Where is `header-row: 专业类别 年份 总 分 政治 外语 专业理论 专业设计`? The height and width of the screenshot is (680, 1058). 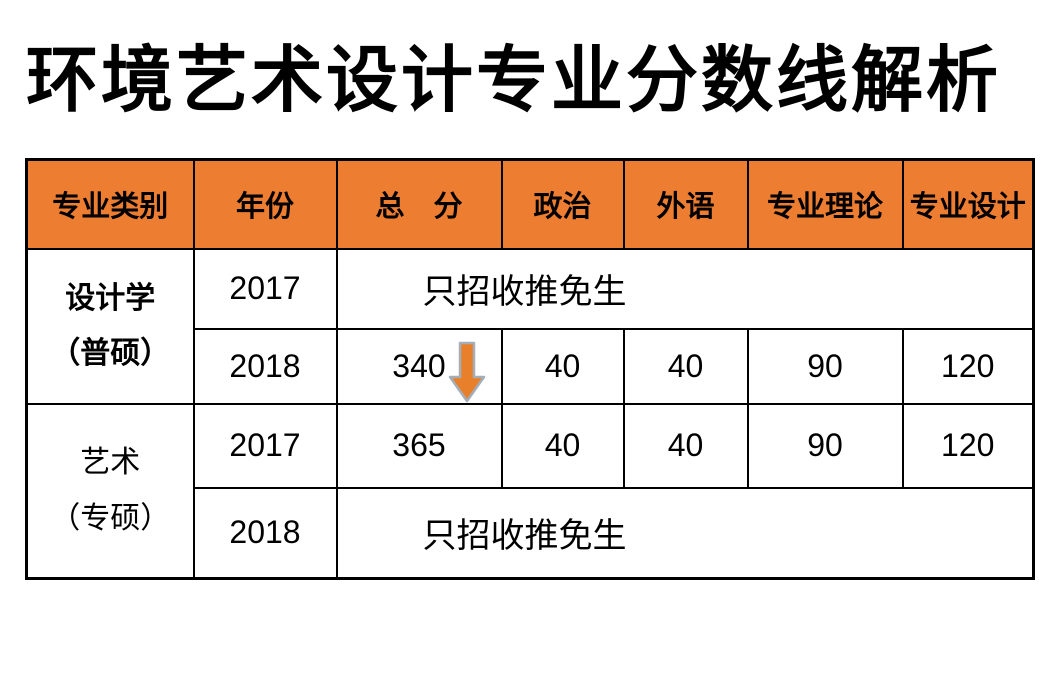
header-row: 专业类别 年份 总 分 政治 外语 专业理论 专业设计 is located at coordinates (530, 204).